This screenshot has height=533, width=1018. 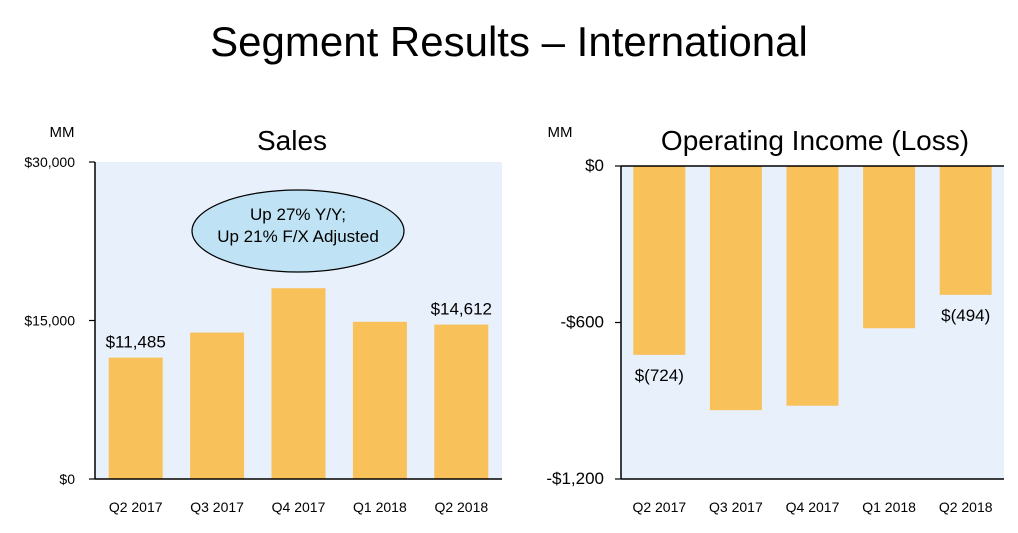 What do you see at coordinates (575, 478) in the screenshot?
I see `chart1-y-tick-label-2: -$1,200` at bounding box center [575, 478].